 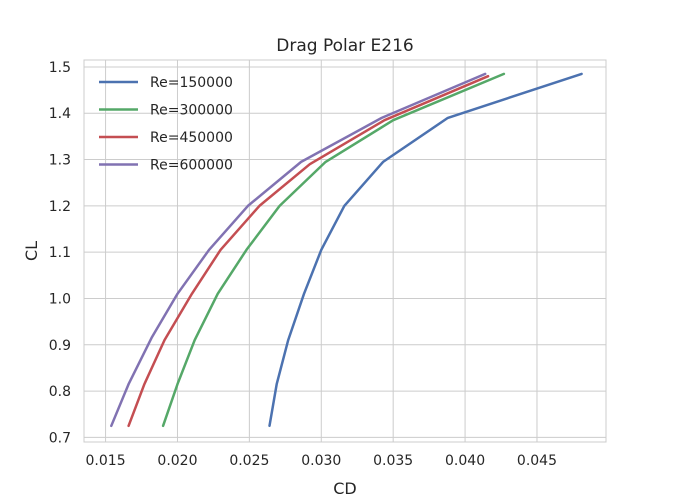 What do you see at coordinates (106, 461) in the screenshot?
I see `x-tick-label: 0.015` at bounding box center [106, 461].